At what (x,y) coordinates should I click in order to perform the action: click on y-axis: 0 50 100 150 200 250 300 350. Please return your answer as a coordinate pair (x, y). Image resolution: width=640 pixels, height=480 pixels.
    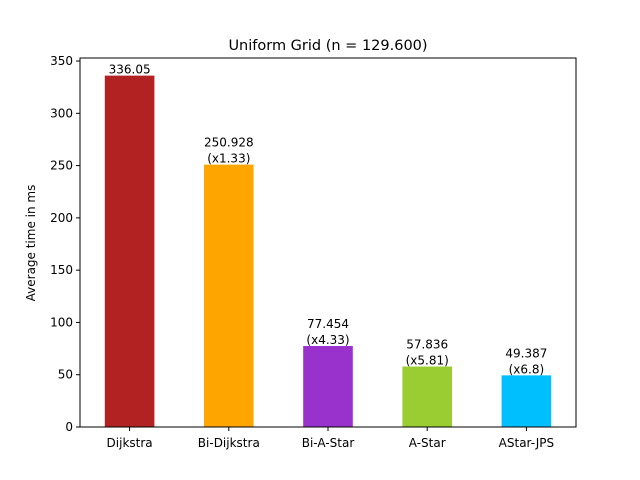
    Looking at the image, I should click on (65, 244).